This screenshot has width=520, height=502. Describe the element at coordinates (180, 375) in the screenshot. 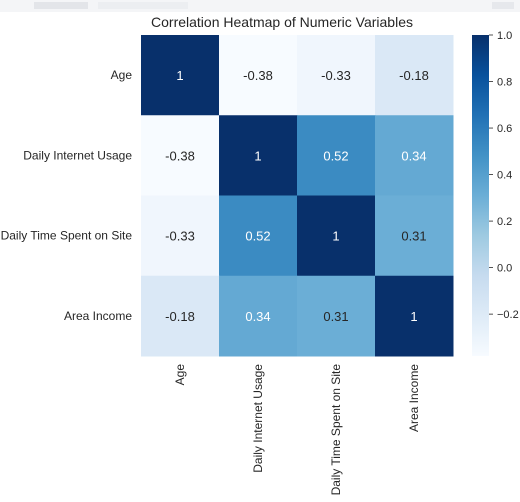

I see `x-tick-label: Age` at that location.